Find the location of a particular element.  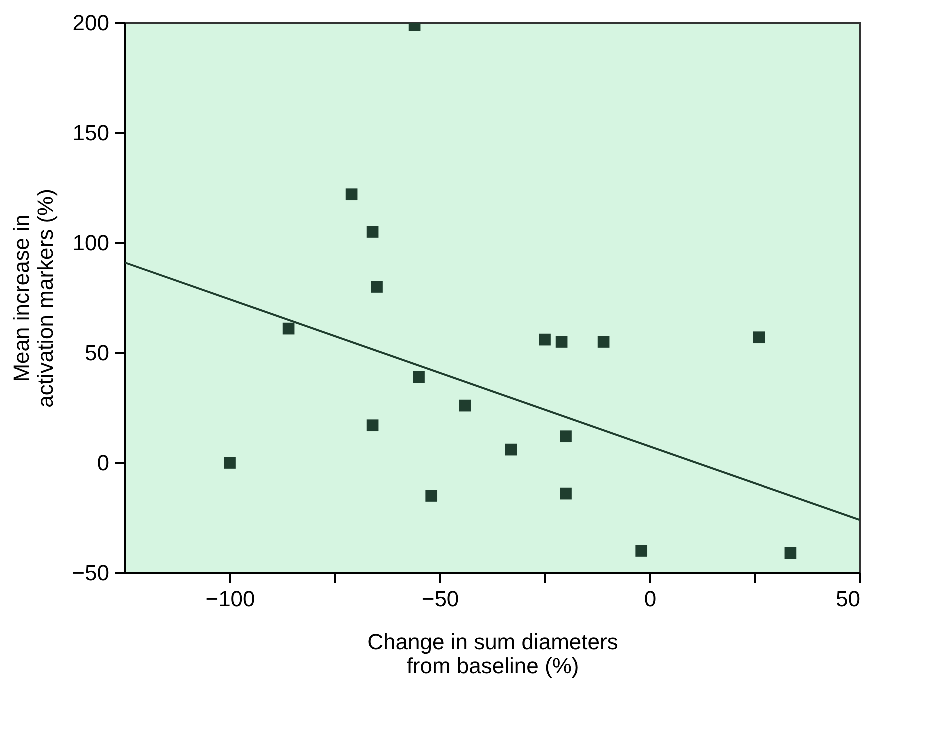

x-tick-label: −50 is located at coordinates (441, 599).